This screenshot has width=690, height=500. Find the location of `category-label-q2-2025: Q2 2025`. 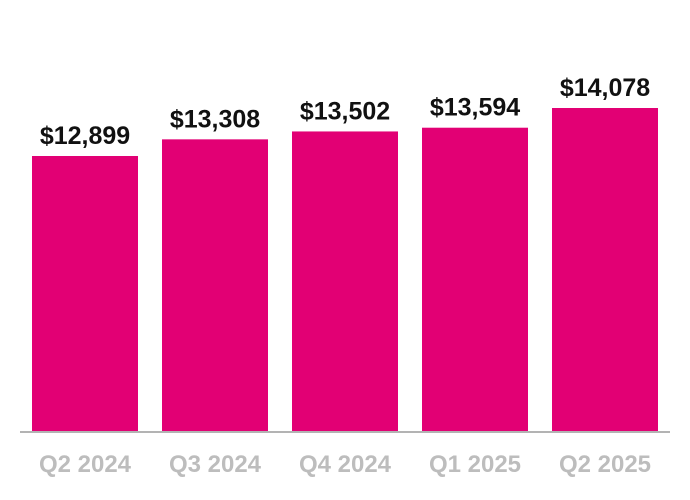

category-label-q2-2025: Q2 2025 is located at coordinates (605, 464).